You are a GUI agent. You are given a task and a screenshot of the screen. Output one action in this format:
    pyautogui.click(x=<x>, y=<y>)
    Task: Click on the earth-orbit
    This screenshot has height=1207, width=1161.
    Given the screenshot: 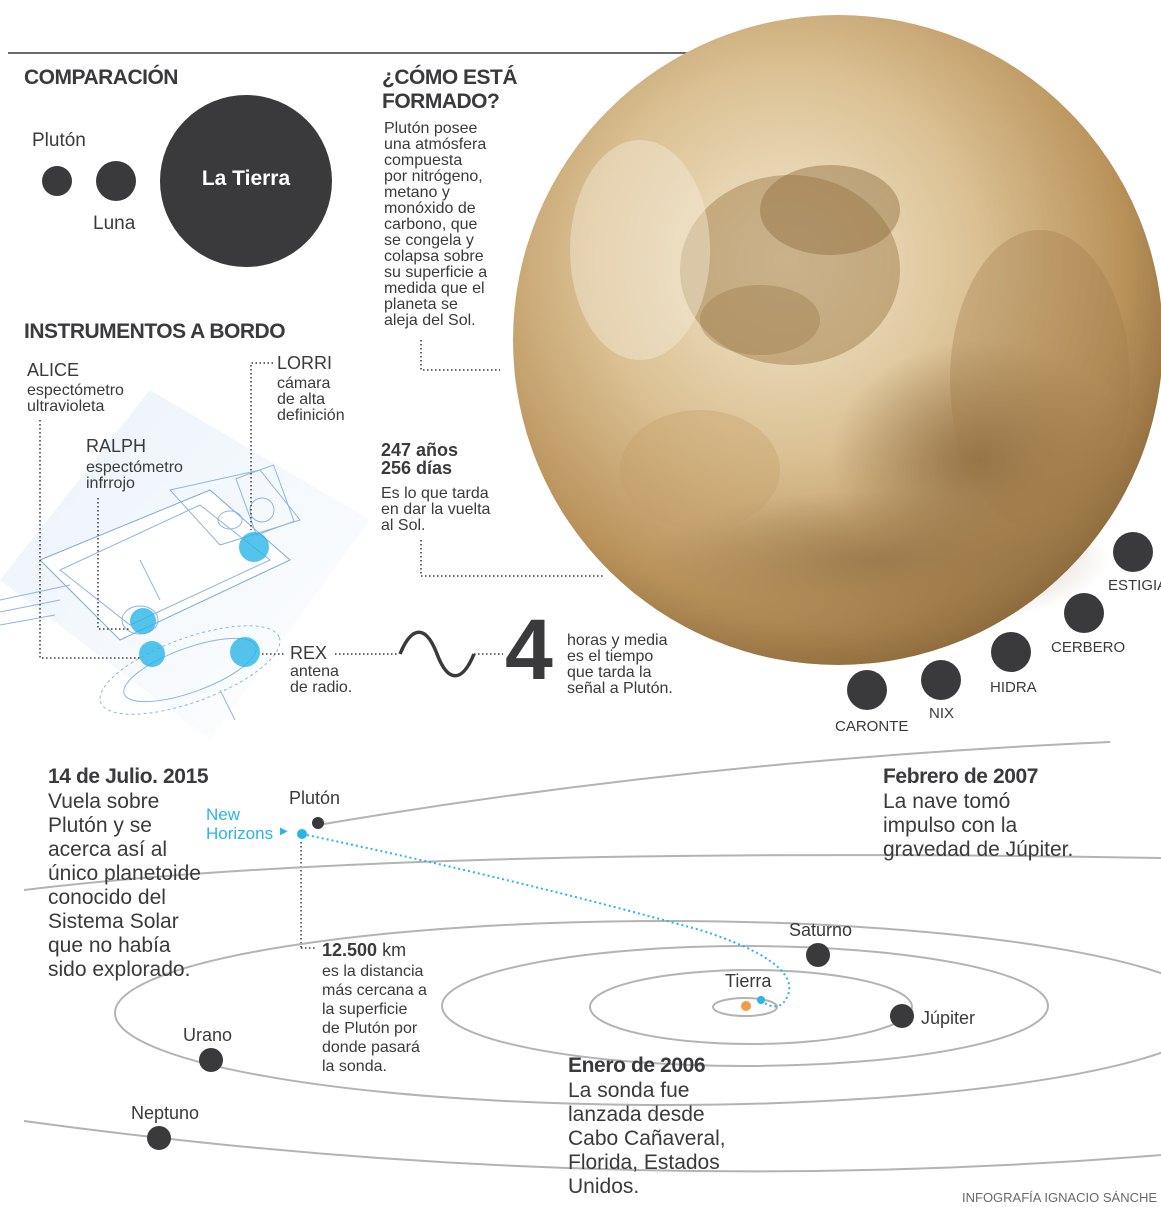 What is the action you would take?
    pyautogui.click(x=745, y=1007)
    